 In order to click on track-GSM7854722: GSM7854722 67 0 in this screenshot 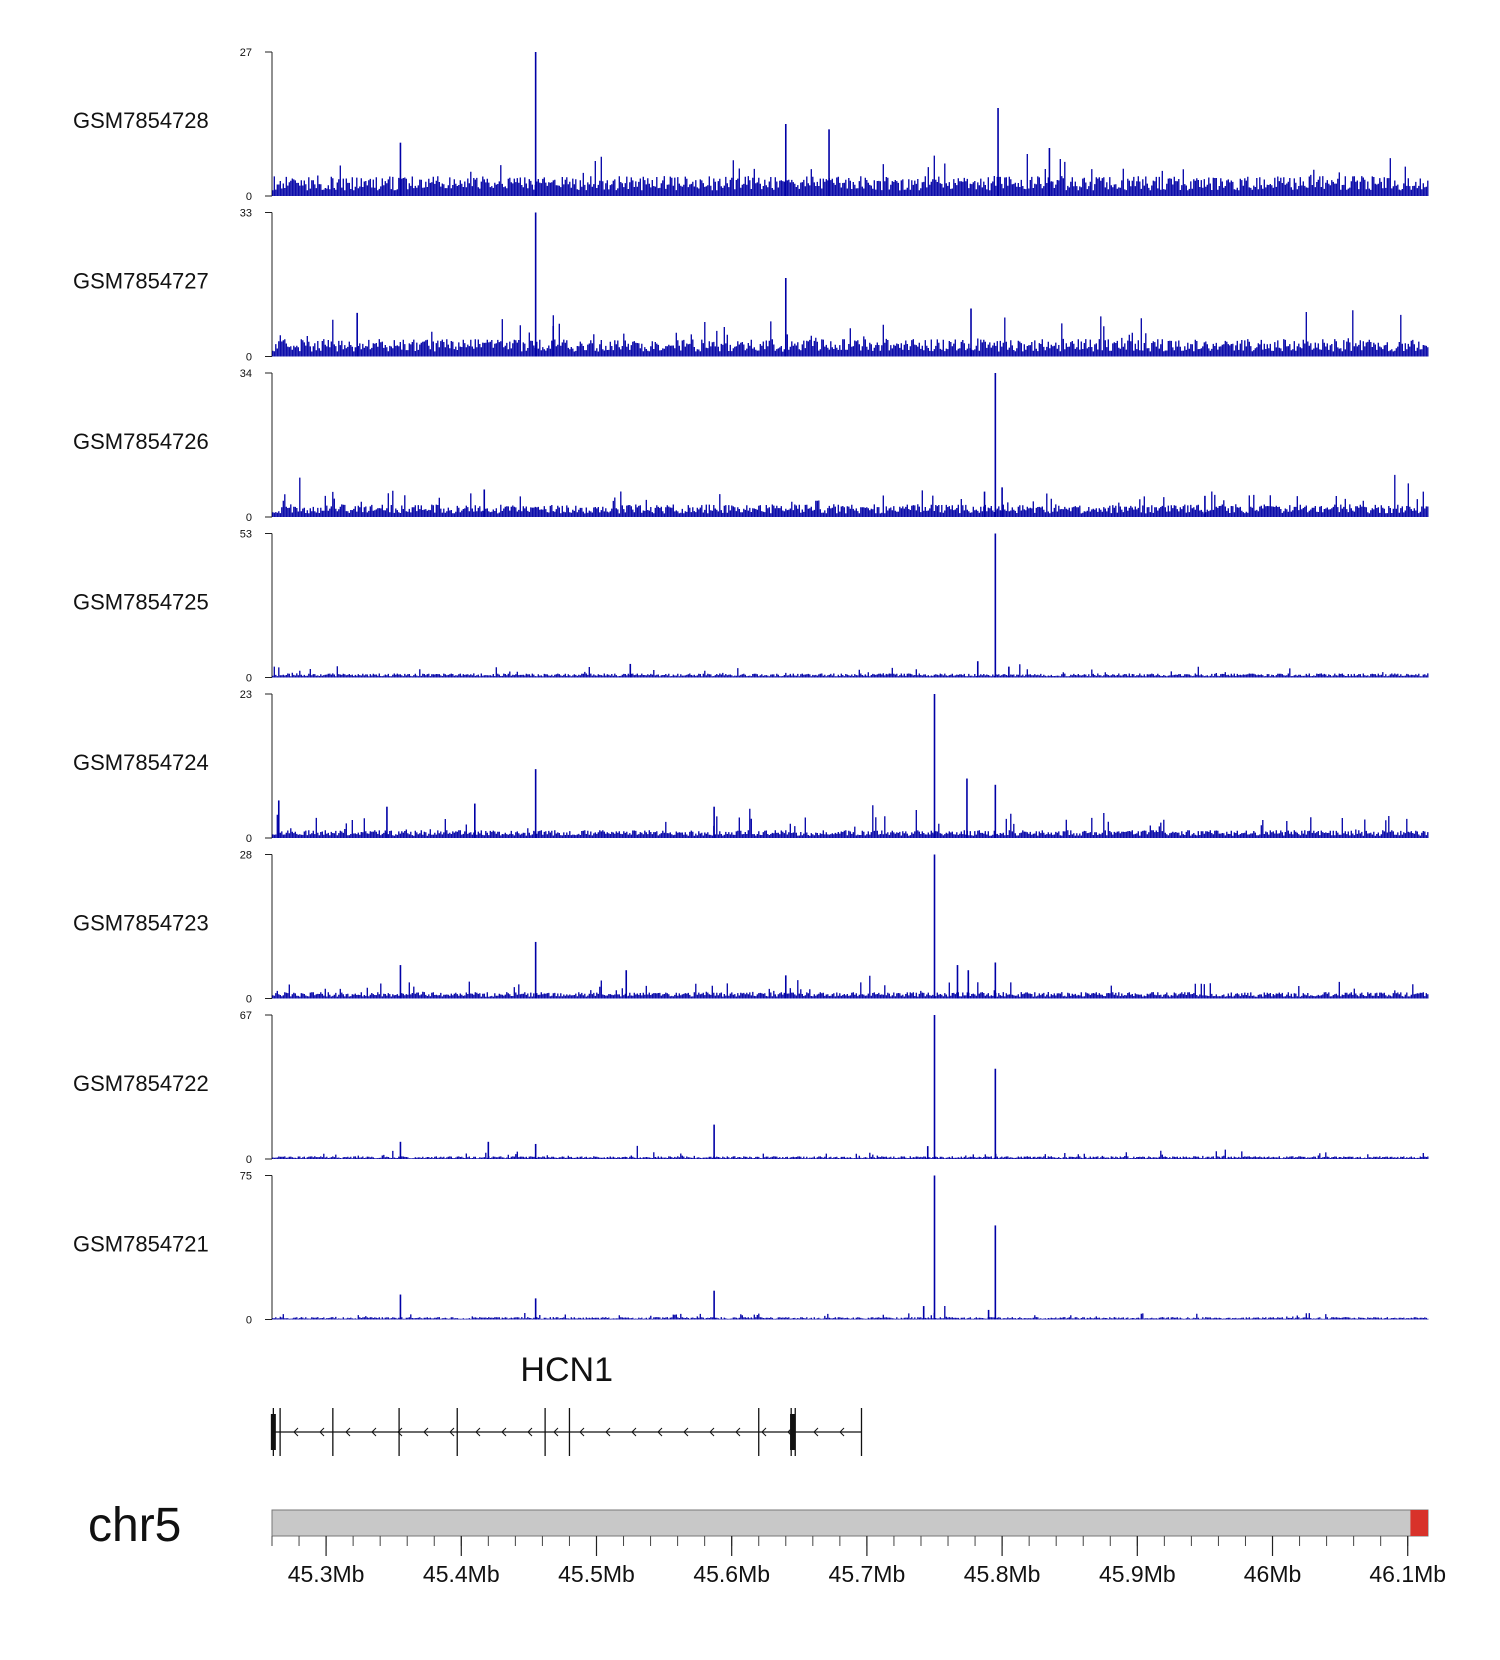, I will do `click(751, 1088)`.